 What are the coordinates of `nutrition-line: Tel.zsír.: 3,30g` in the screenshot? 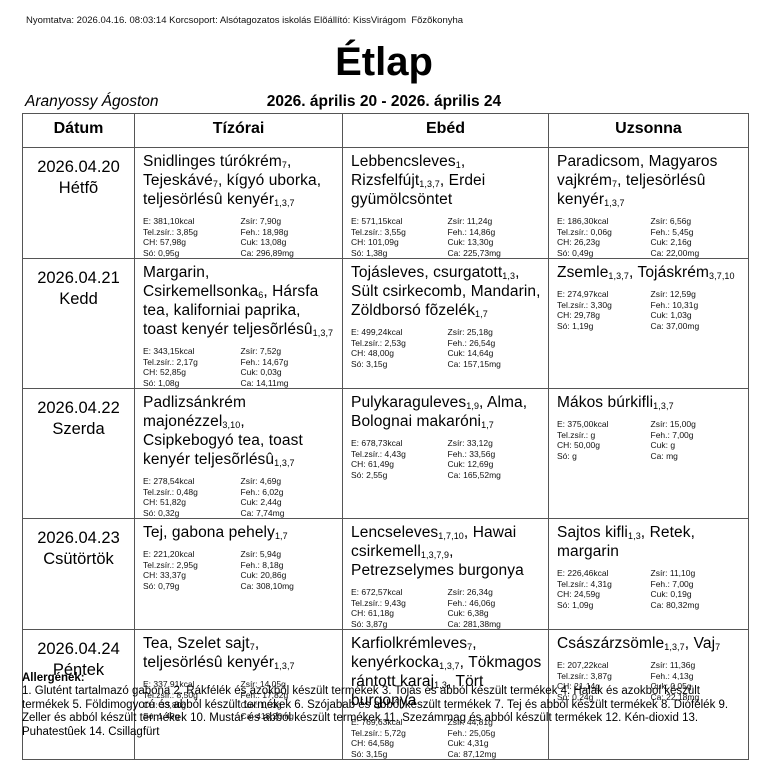 It's located at (584, 304).